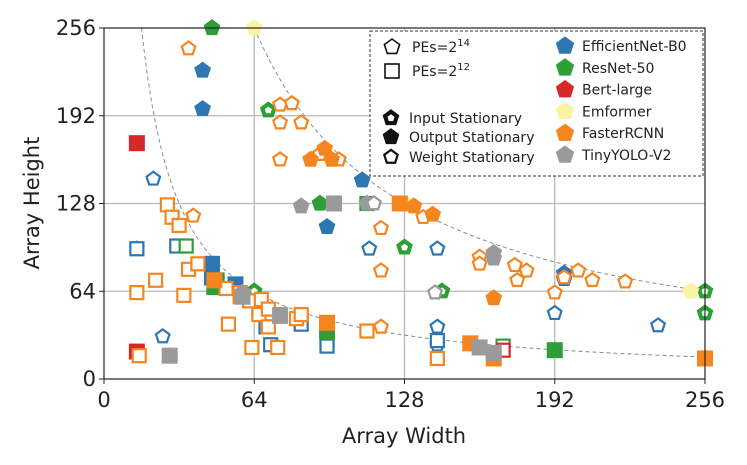 This screenshot has height=465, width=747. What do you see at coordinates (441, 47) in the screenshot?
I see `legend-shape-label-pe14: PEs=214` at bounding box center [441, 47].